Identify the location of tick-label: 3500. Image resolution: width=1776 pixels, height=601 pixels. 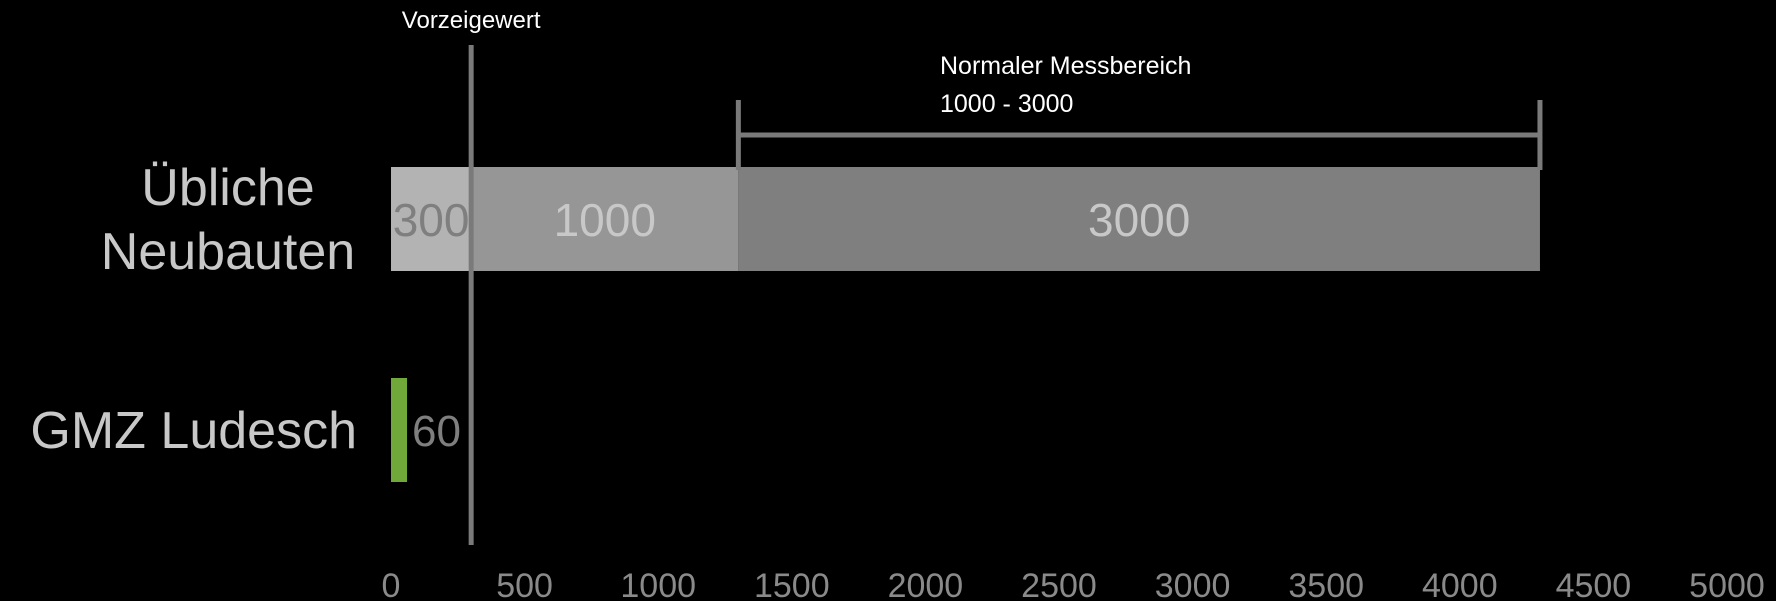
(1326, 584).